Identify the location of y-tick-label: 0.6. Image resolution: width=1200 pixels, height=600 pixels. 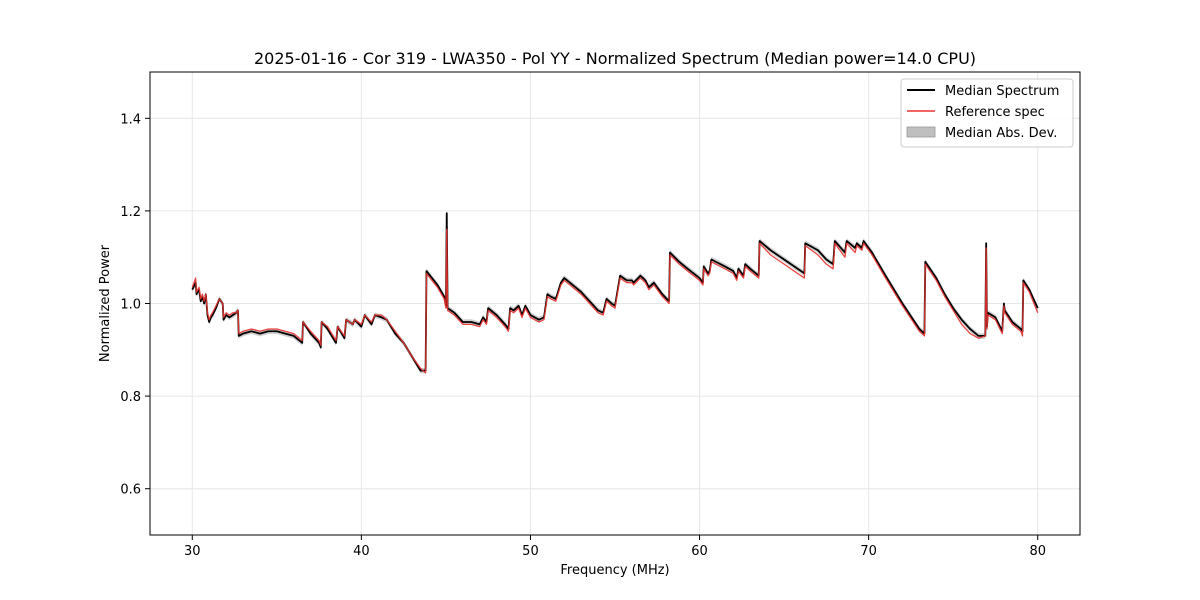
(130, 490).